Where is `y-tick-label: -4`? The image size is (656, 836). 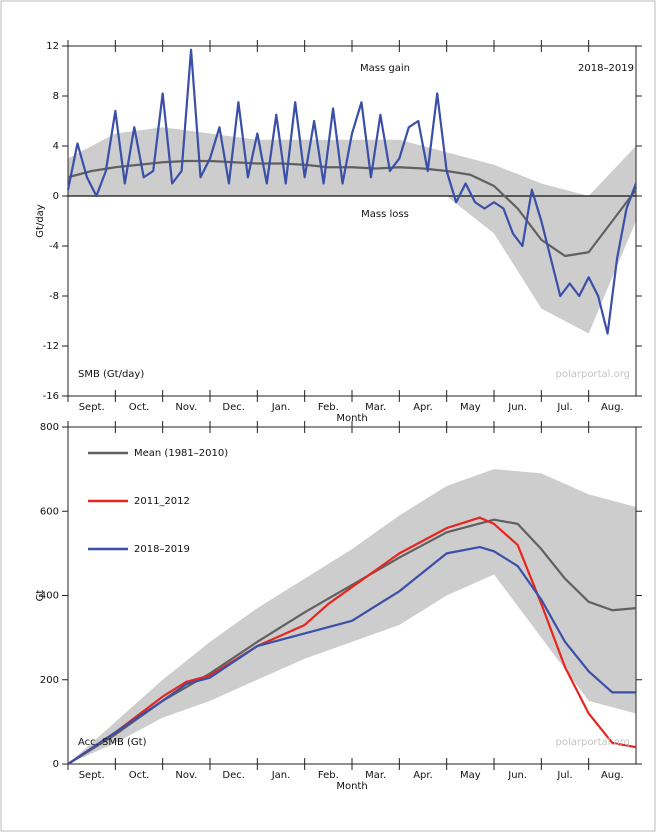
y-tick-label: -4 is located at coordinates (54, 246).